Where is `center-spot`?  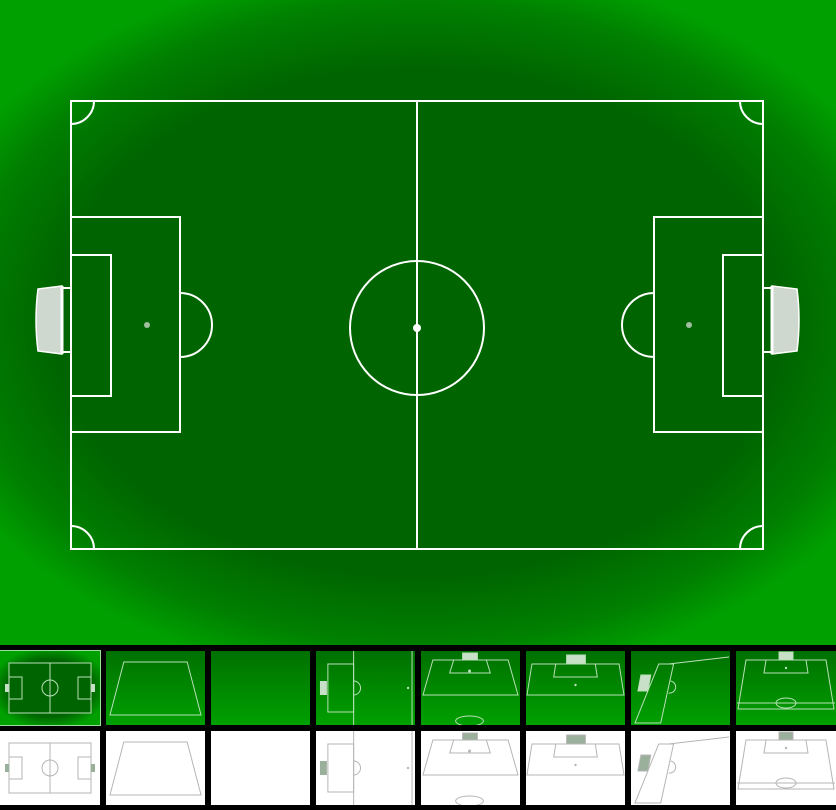 center-spot is located at coordinates (417, 328).